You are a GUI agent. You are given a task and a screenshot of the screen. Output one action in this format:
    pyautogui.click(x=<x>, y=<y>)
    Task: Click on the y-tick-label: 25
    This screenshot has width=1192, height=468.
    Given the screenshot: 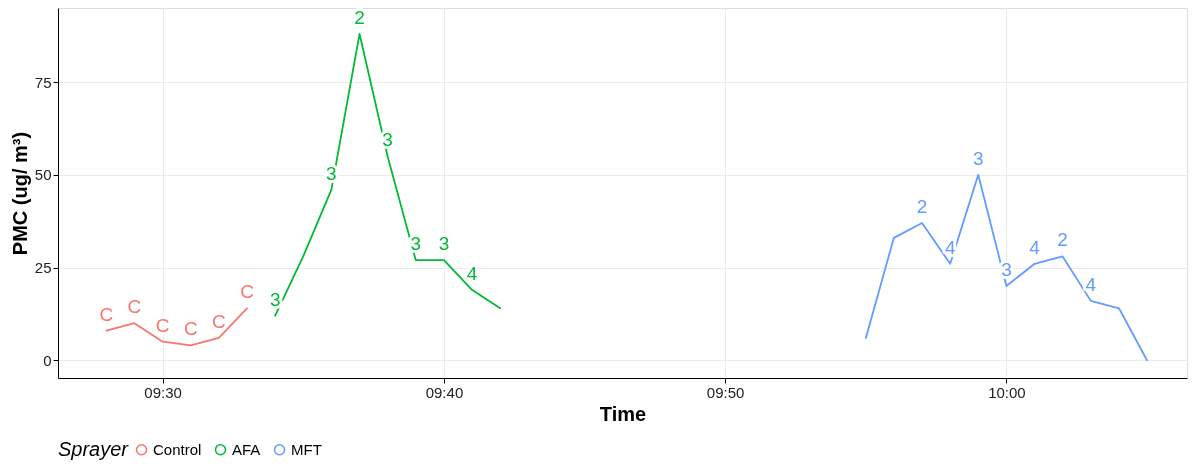 What is the action you would take?
    pyautogui.click(x=43, y=268)
    